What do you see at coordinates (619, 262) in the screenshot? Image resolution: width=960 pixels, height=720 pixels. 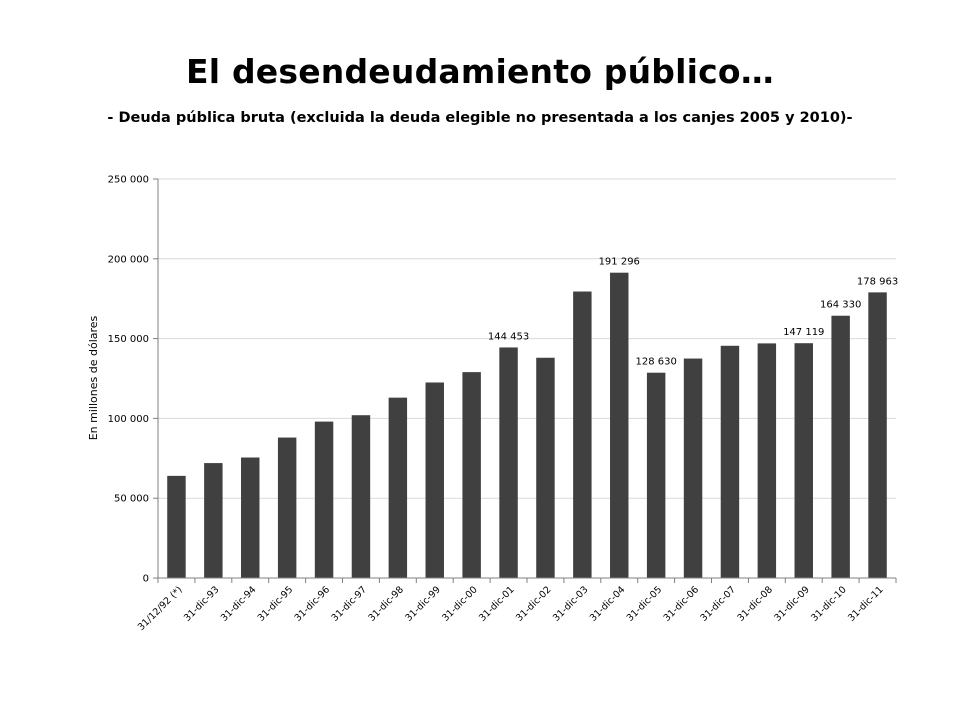 I see `data-label: 191 296` at bounding box center [619, 262].